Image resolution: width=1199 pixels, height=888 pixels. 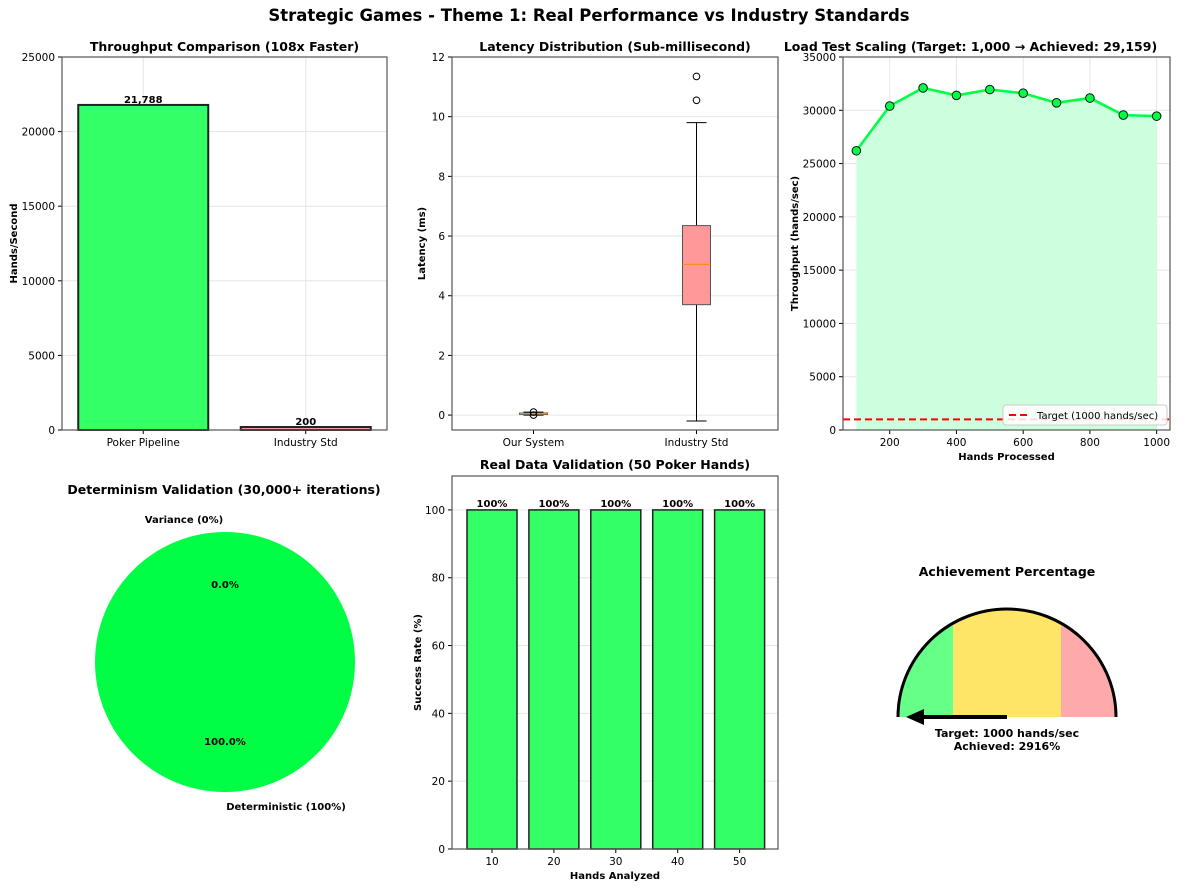 What do you see at coordinates (1006, 457) in the screenshot?
I see `x-axis-label: Hands Processed` at bounding box center [1006, 457].